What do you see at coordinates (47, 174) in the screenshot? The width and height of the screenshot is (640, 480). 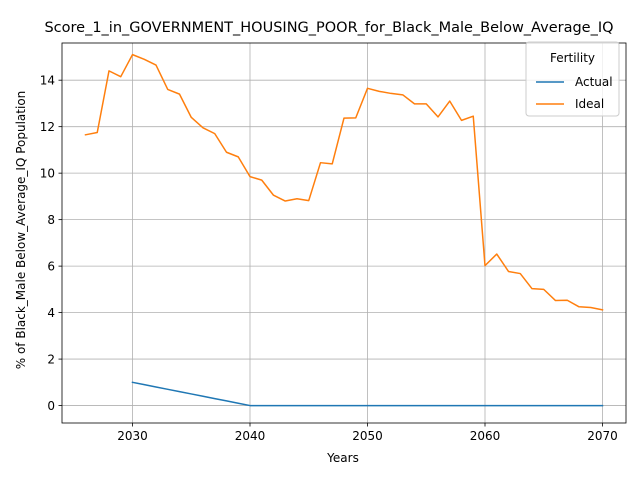 I see `y-tick-label: 10` at bounding box center [47, 174].